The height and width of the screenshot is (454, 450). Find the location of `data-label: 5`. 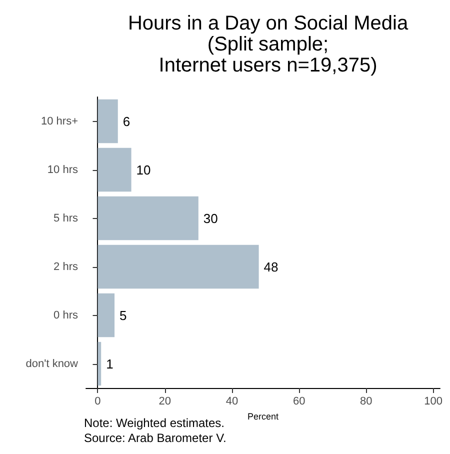

data-label: 5 is located at coordinates (123, 315).